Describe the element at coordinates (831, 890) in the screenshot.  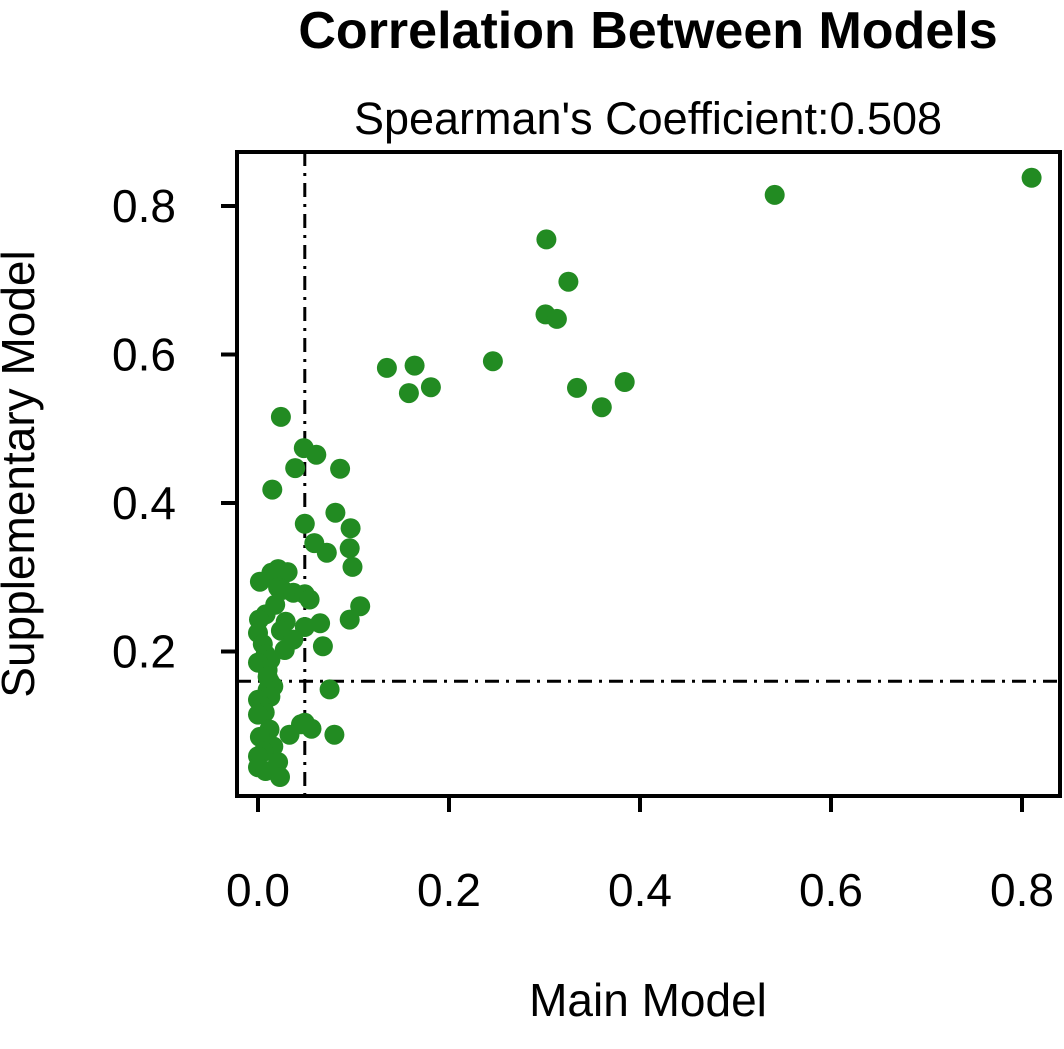
I see `x-tick-label: 0.6` at that location.